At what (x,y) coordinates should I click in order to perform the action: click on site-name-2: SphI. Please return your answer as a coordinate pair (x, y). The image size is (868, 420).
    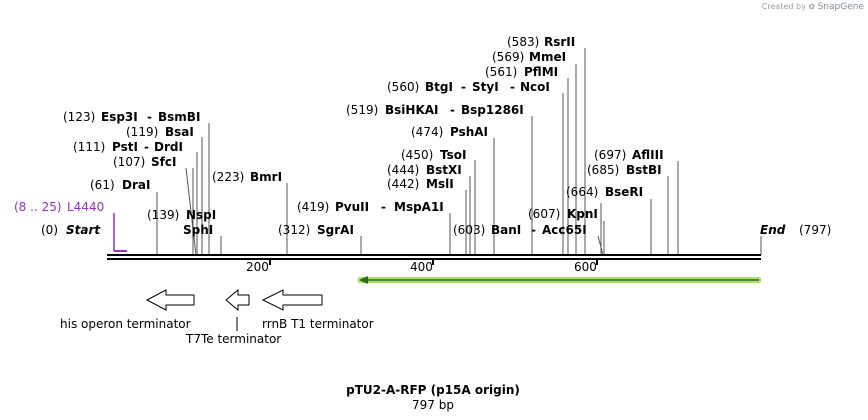
    Looking at the image, I should click on (198, 230).